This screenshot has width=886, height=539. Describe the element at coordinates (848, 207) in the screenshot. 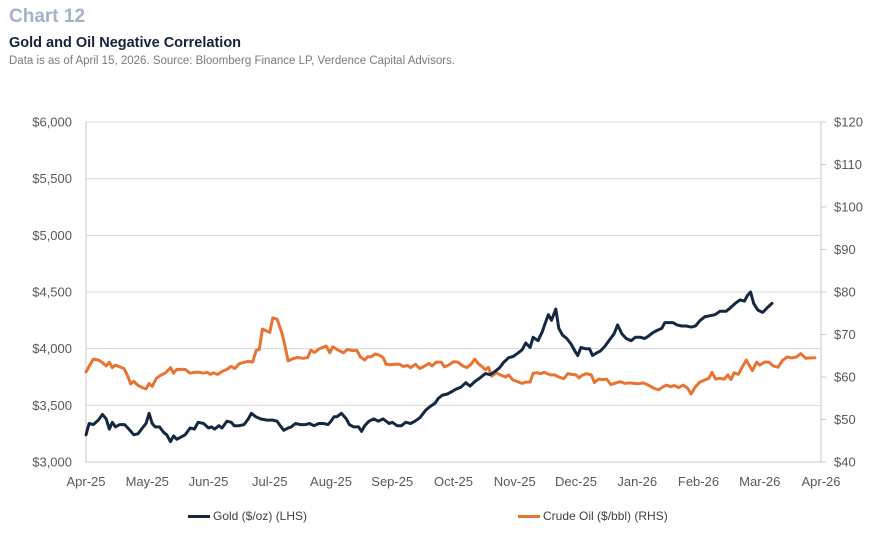

I see `y-right-tick-label: $100` at that location.